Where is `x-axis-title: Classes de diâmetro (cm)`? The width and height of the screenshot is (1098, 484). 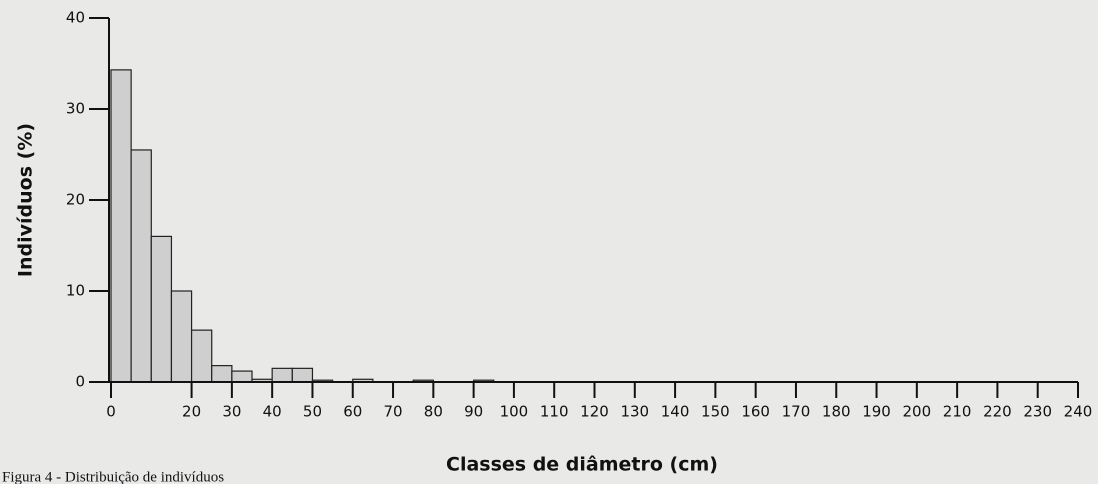 x-axis-title: Classes de diâmetro (cm) is located at coordinates (582, 465).